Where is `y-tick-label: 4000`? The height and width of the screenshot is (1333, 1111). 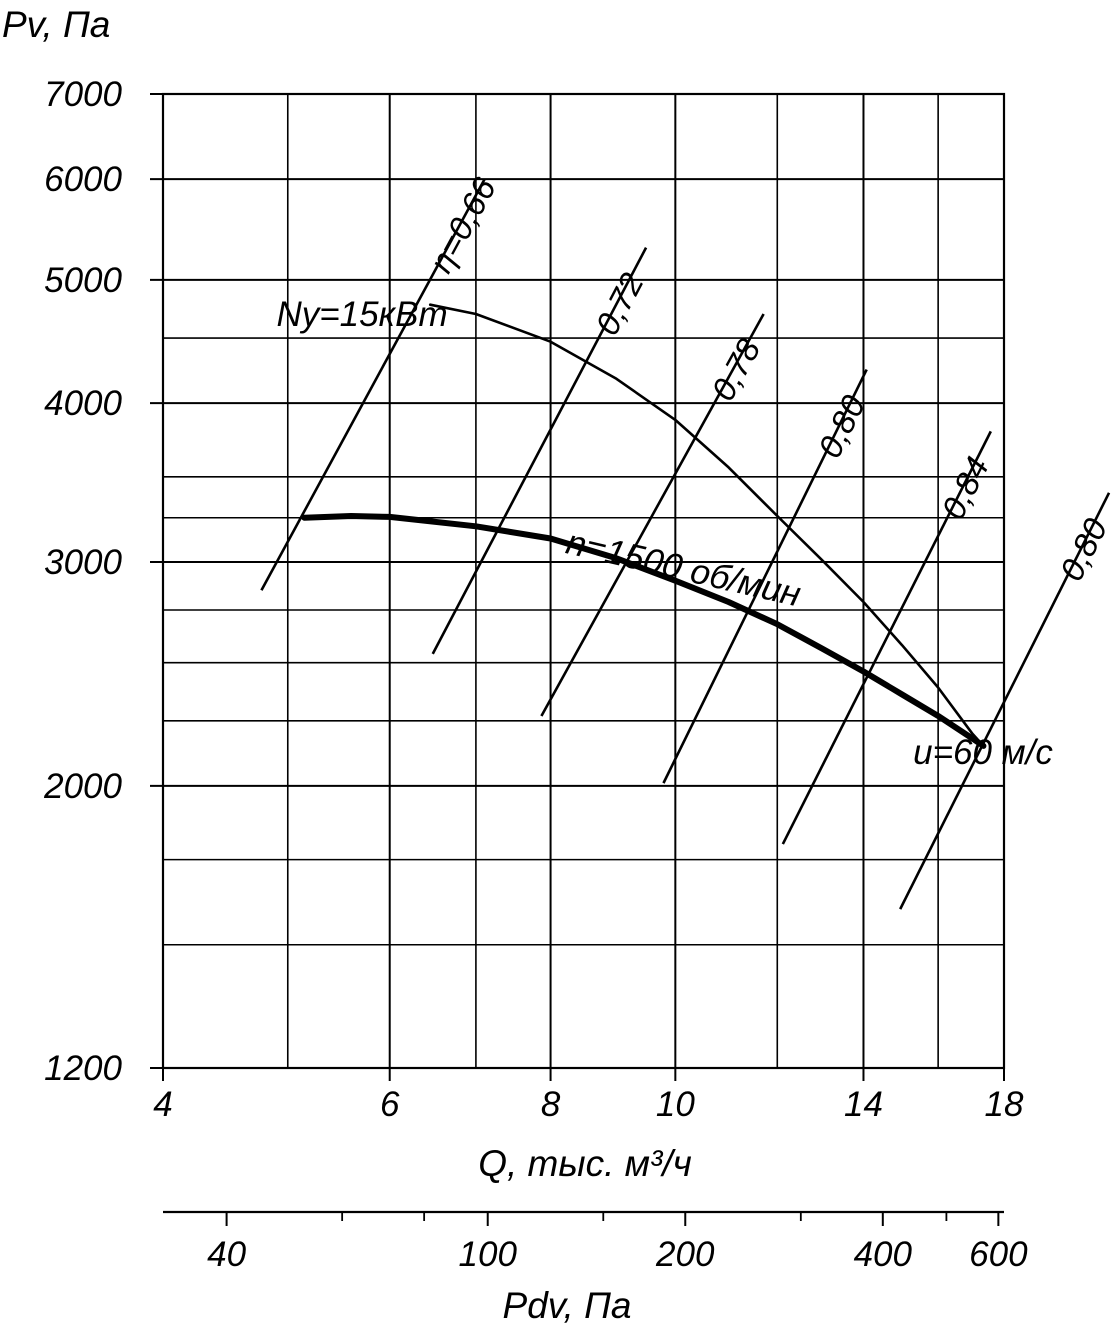
y-tick-label: 4000 is located at coordinates (83, 403).